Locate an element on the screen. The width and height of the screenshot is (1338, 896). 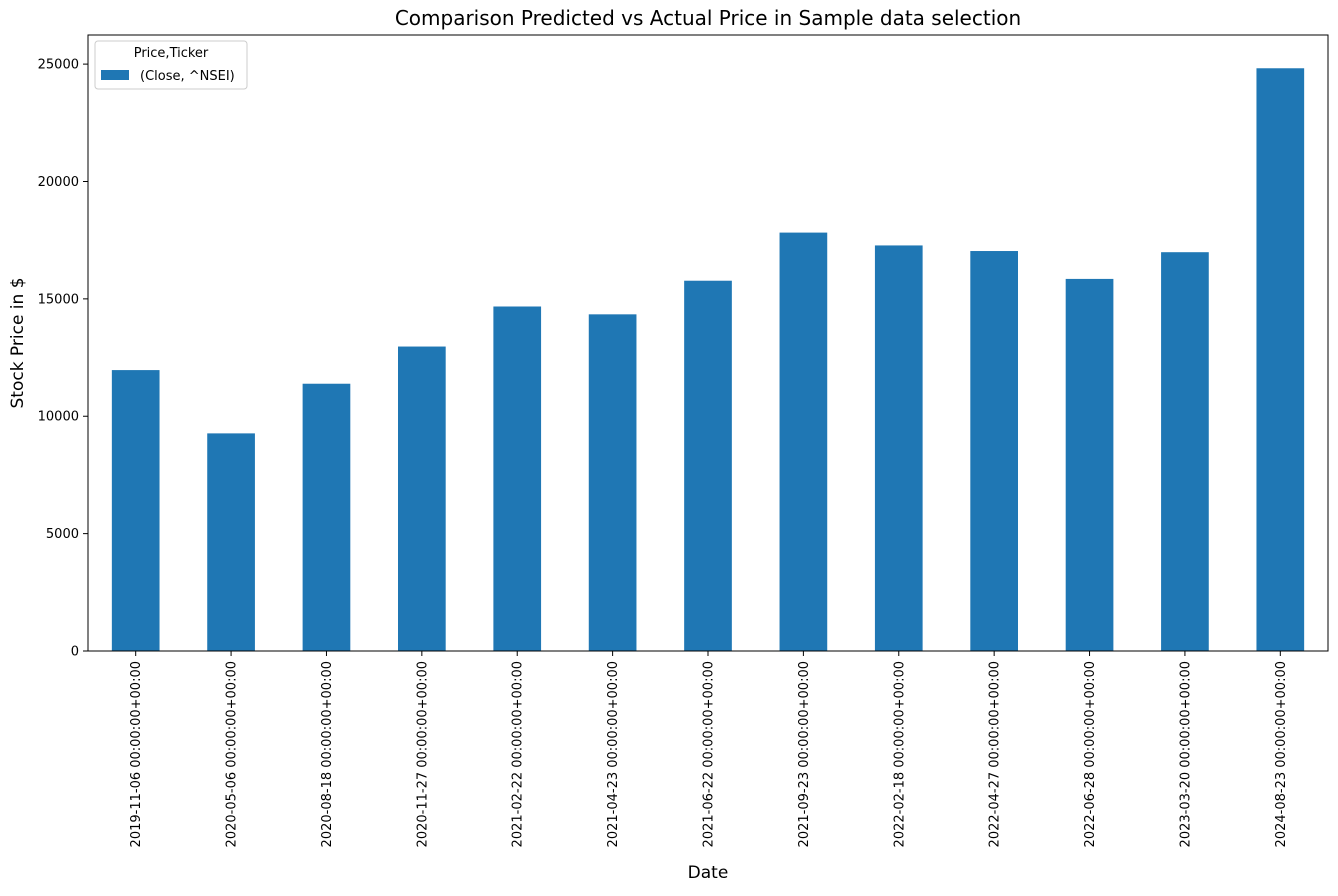
x-tick-label: 2022-06-28 00:00:00+00:00 is located at coordinates (1090, 754).